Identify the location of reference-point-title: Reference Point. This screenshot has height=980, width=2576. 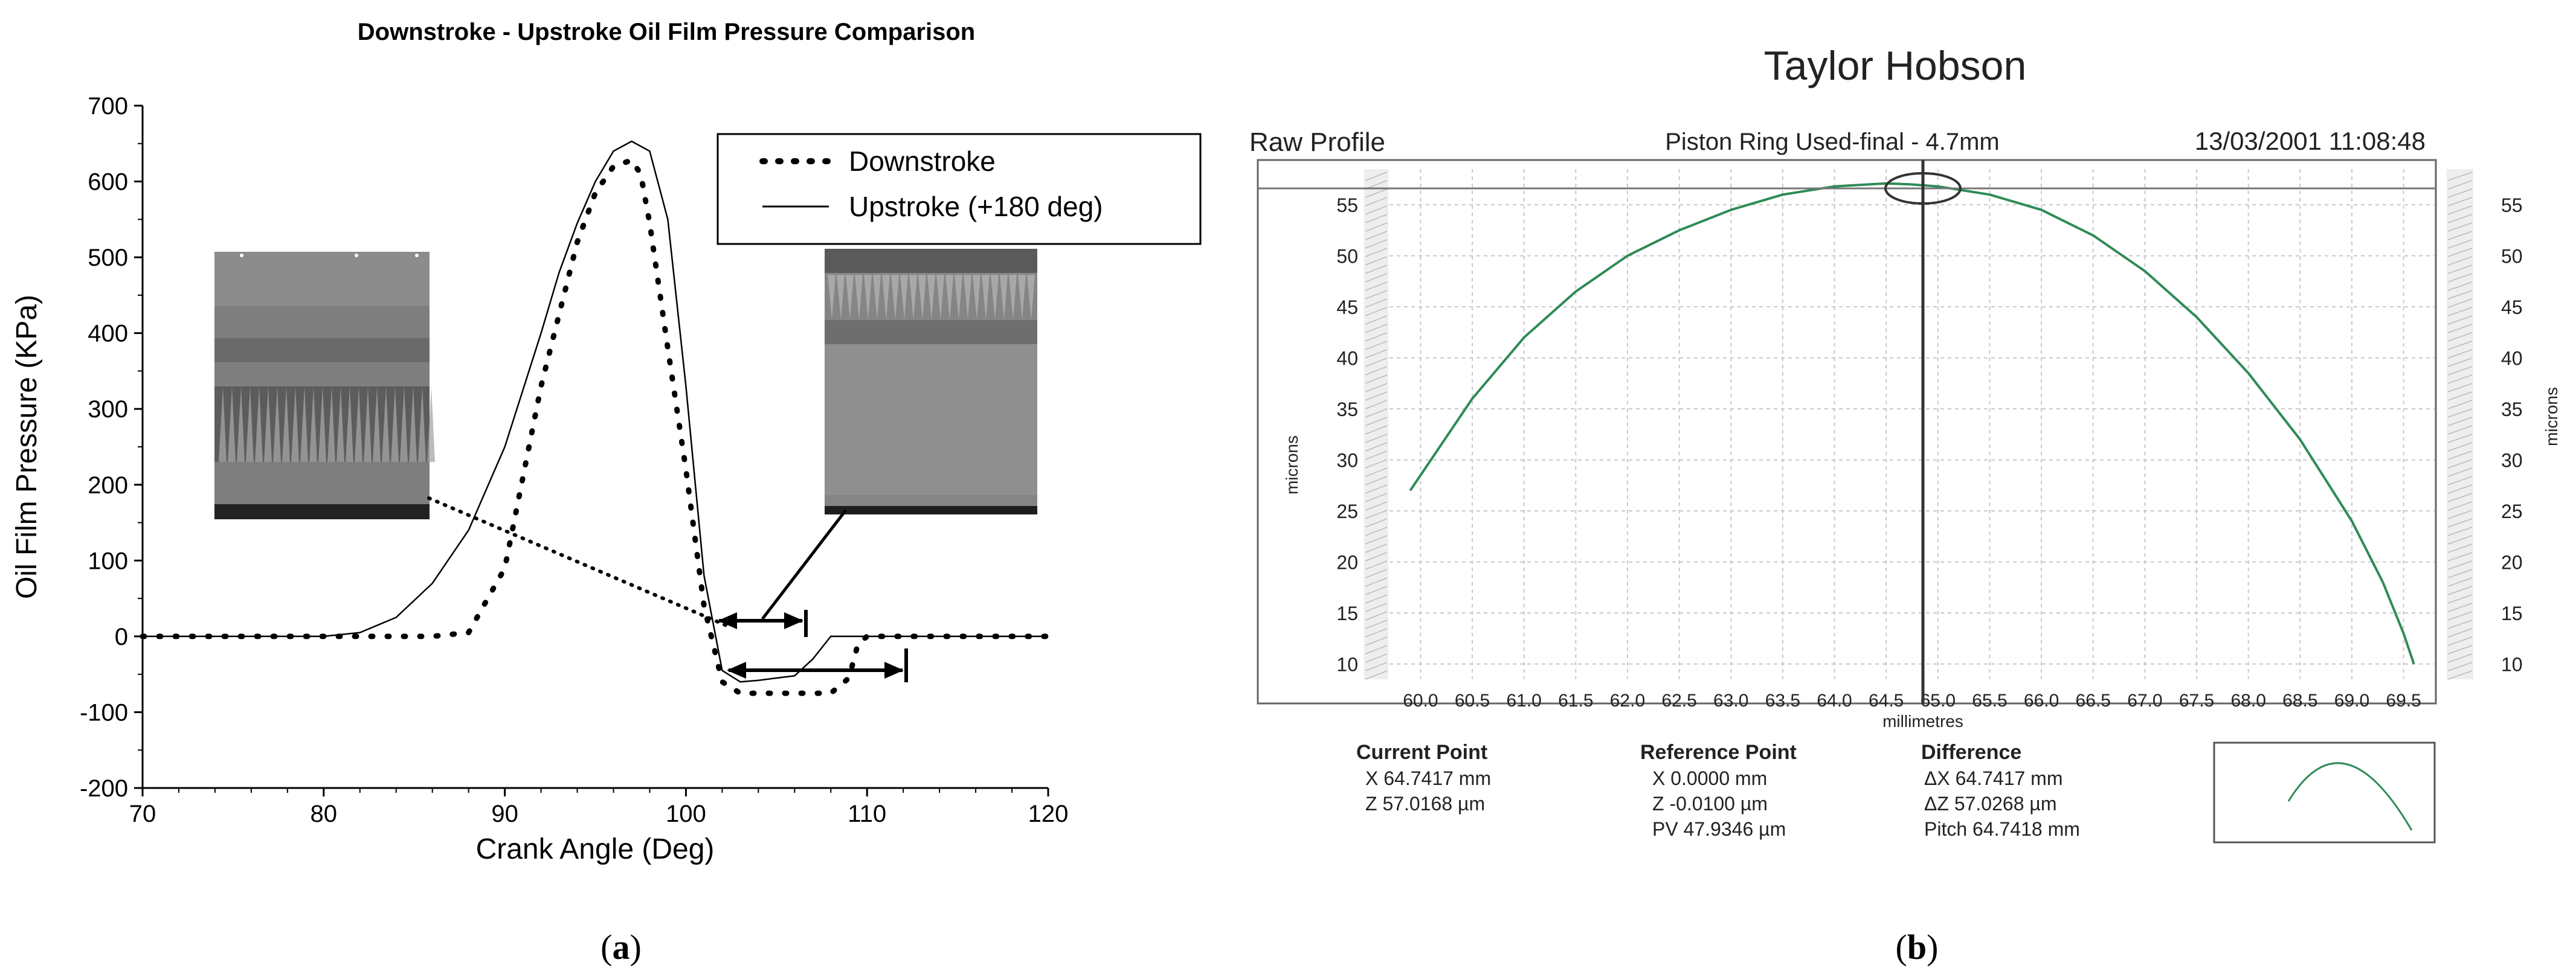
(1719, 752).